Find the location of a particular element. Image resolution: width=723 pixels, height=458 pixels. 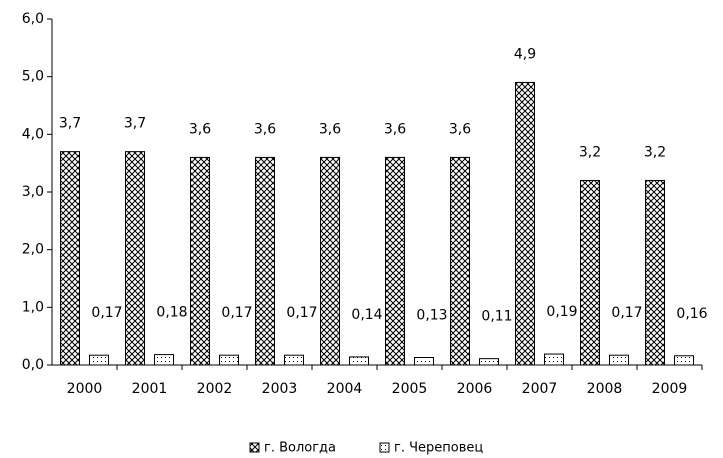

x-tick-label: 2009 is located at coordinates (670, 389).